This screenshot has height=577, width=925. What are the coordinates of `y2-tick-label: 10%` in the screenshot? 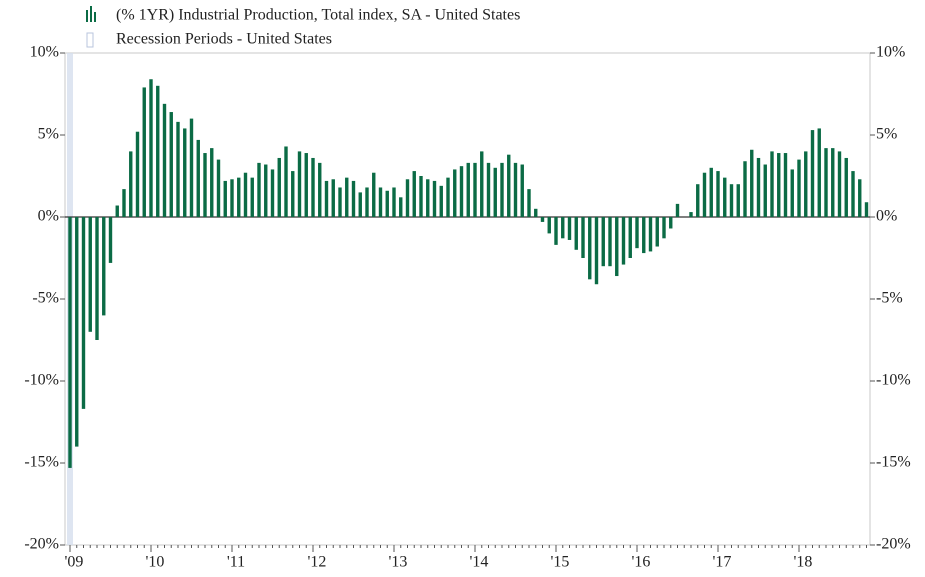 It's located at (890, 52).